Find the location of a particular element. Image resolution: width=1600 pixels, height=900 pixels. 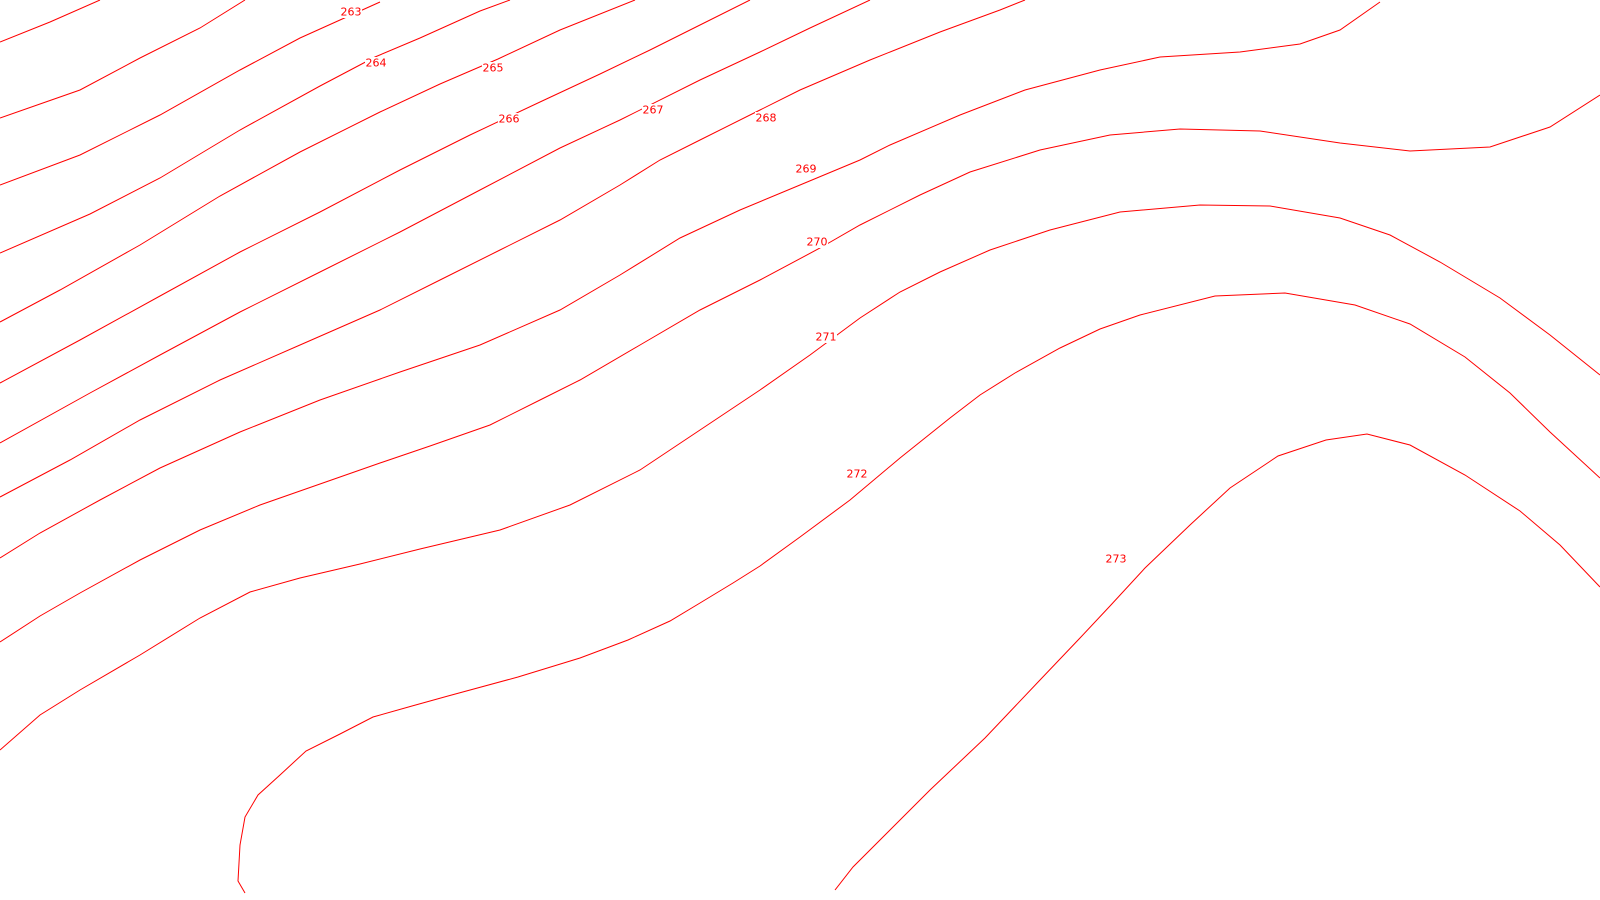

contour-label-267: 267 is located at coordinates (653, 110).